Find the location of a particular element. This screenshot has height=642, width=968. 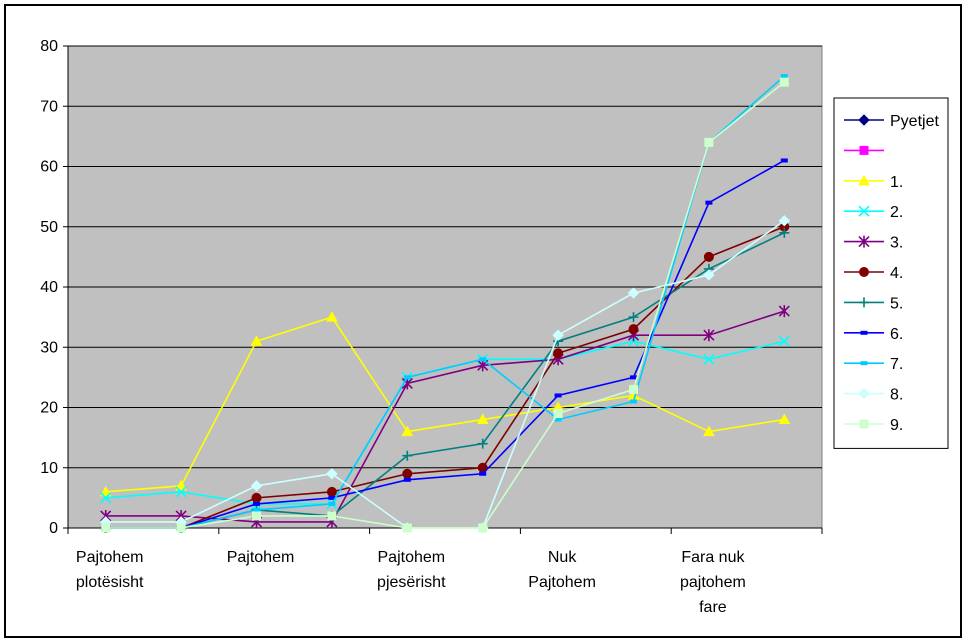

y-tick-label: 50 is located at coordinates (49, 227).